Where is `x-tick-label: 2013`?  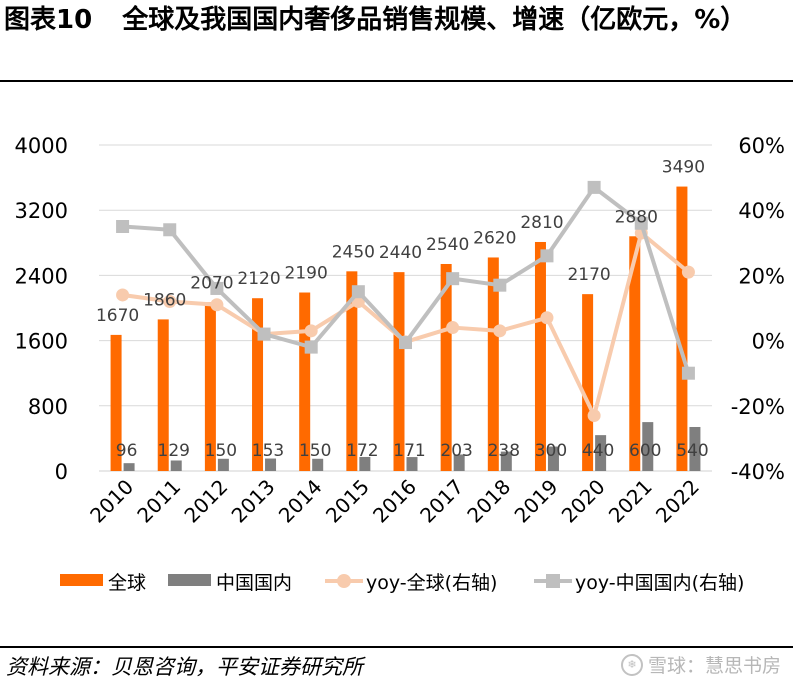 x-tick-label: 2013 is located at coordinates (253, 501).